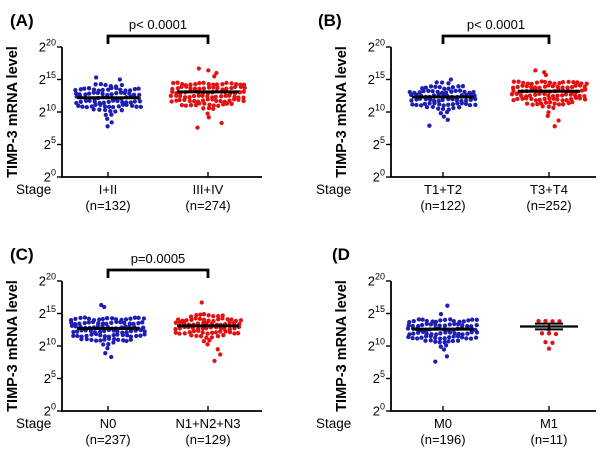 This screenshot has width=600, height=473. Describe the element at coordinates (443, 189) in the screenshot. I see `group-label: T1+T2` at that location.